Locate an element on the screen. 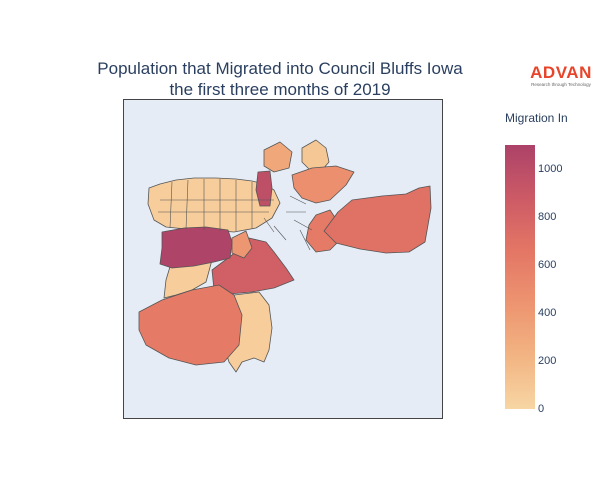  logo-name: ADVAN is located at coordinates (561, 72).